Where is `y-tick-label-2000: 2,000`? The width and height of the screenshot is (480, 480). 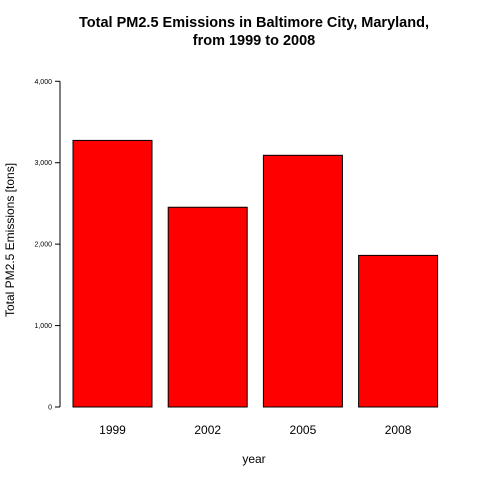
y-tick-label-2000: 2,000 is located at coordinates (43, 245).